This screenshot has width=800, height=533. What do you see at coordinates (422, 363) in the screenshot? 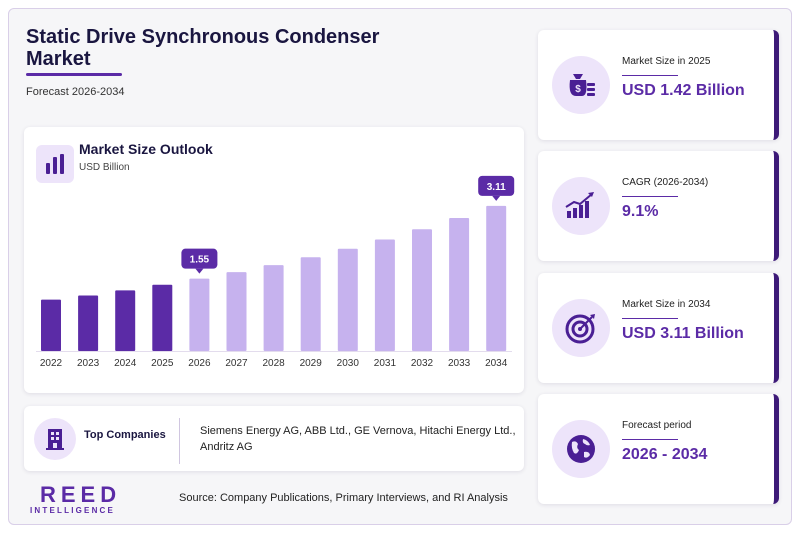
I see `x-tick-label: 2032` at bounding box center [422, 363].